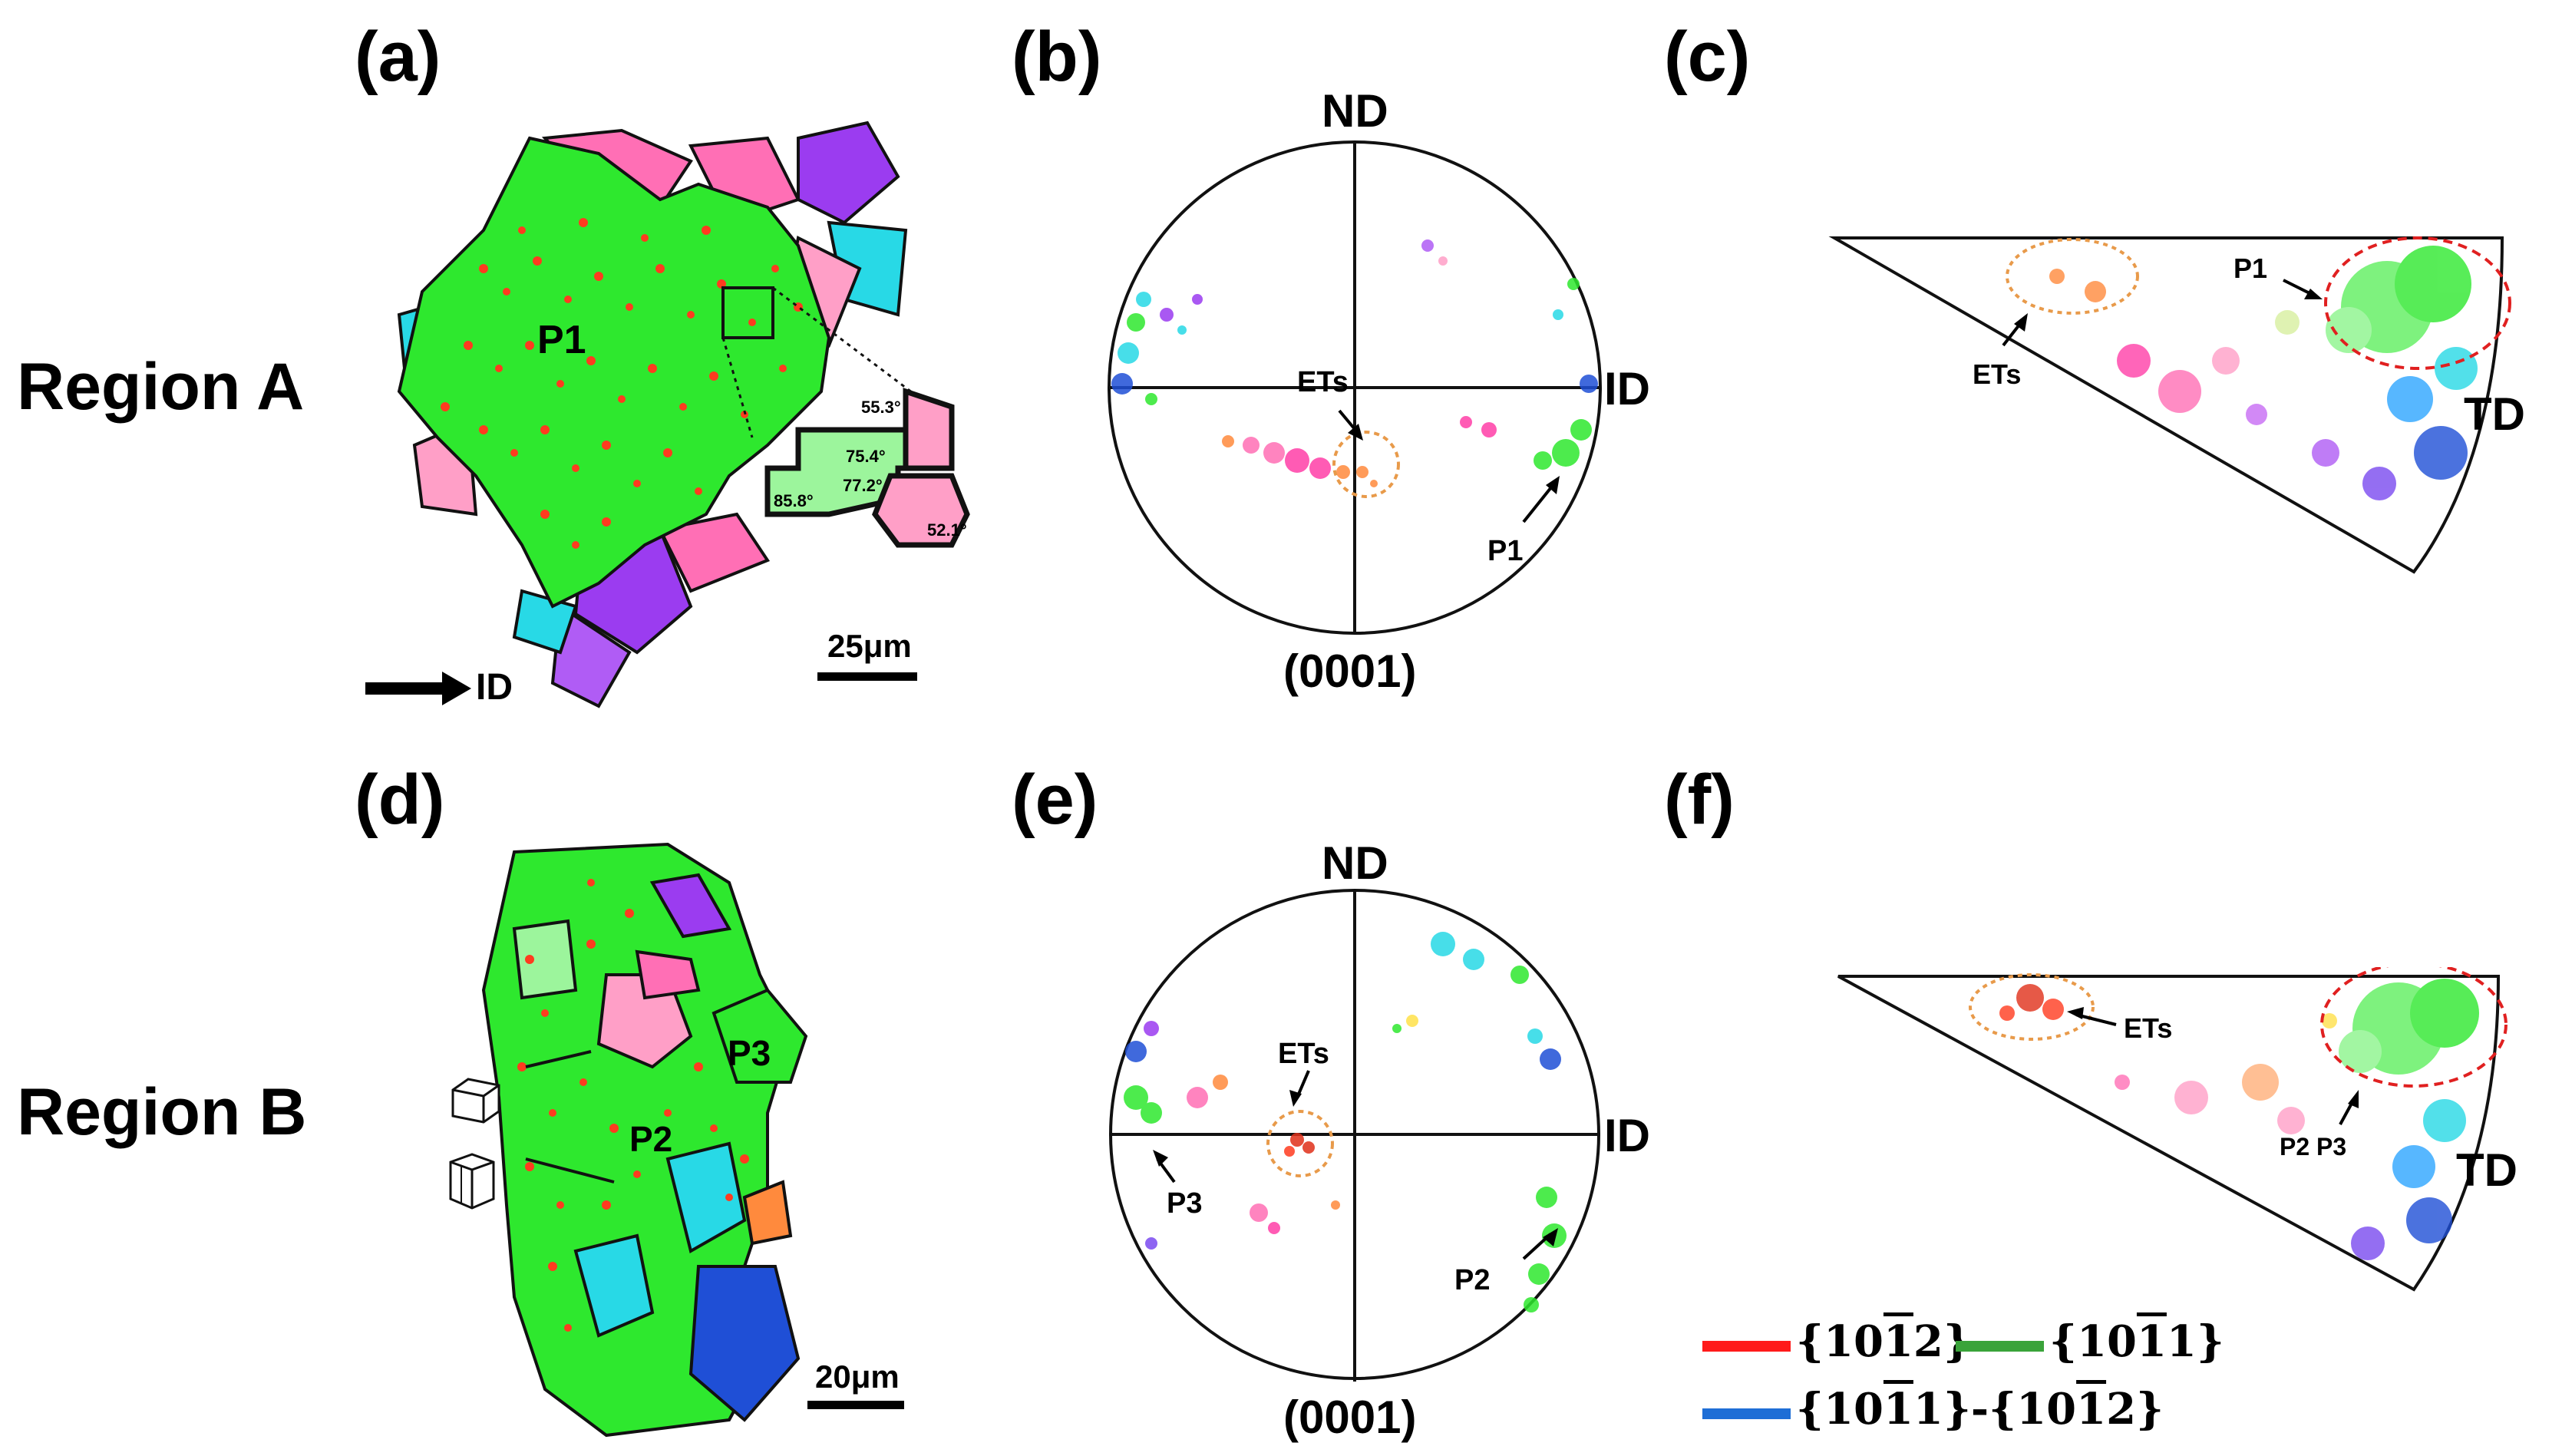 The width and height of the screenshot is (2562, 1456). What do you see at coordinates (749, 1053) in the screenshot?
I see `grain-label-p3: P3` at bounding box center [749, 1053].